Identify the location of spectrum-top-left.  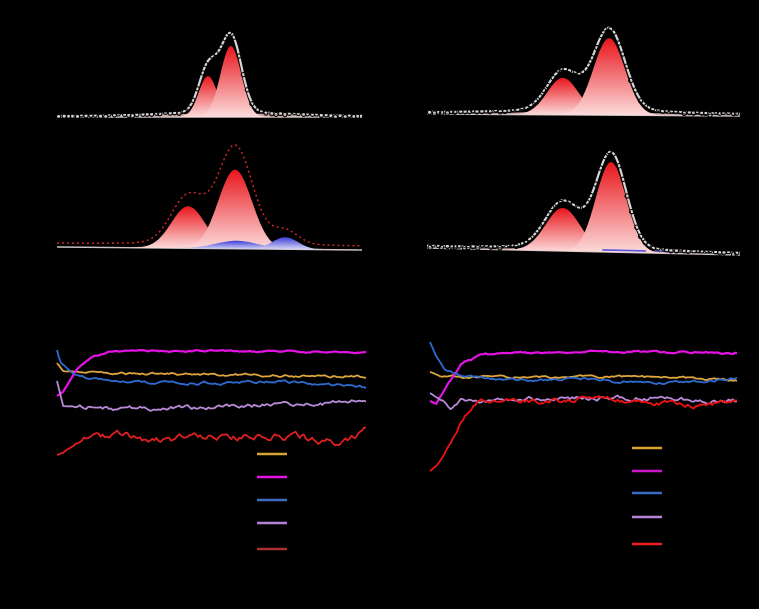
(208, 74).